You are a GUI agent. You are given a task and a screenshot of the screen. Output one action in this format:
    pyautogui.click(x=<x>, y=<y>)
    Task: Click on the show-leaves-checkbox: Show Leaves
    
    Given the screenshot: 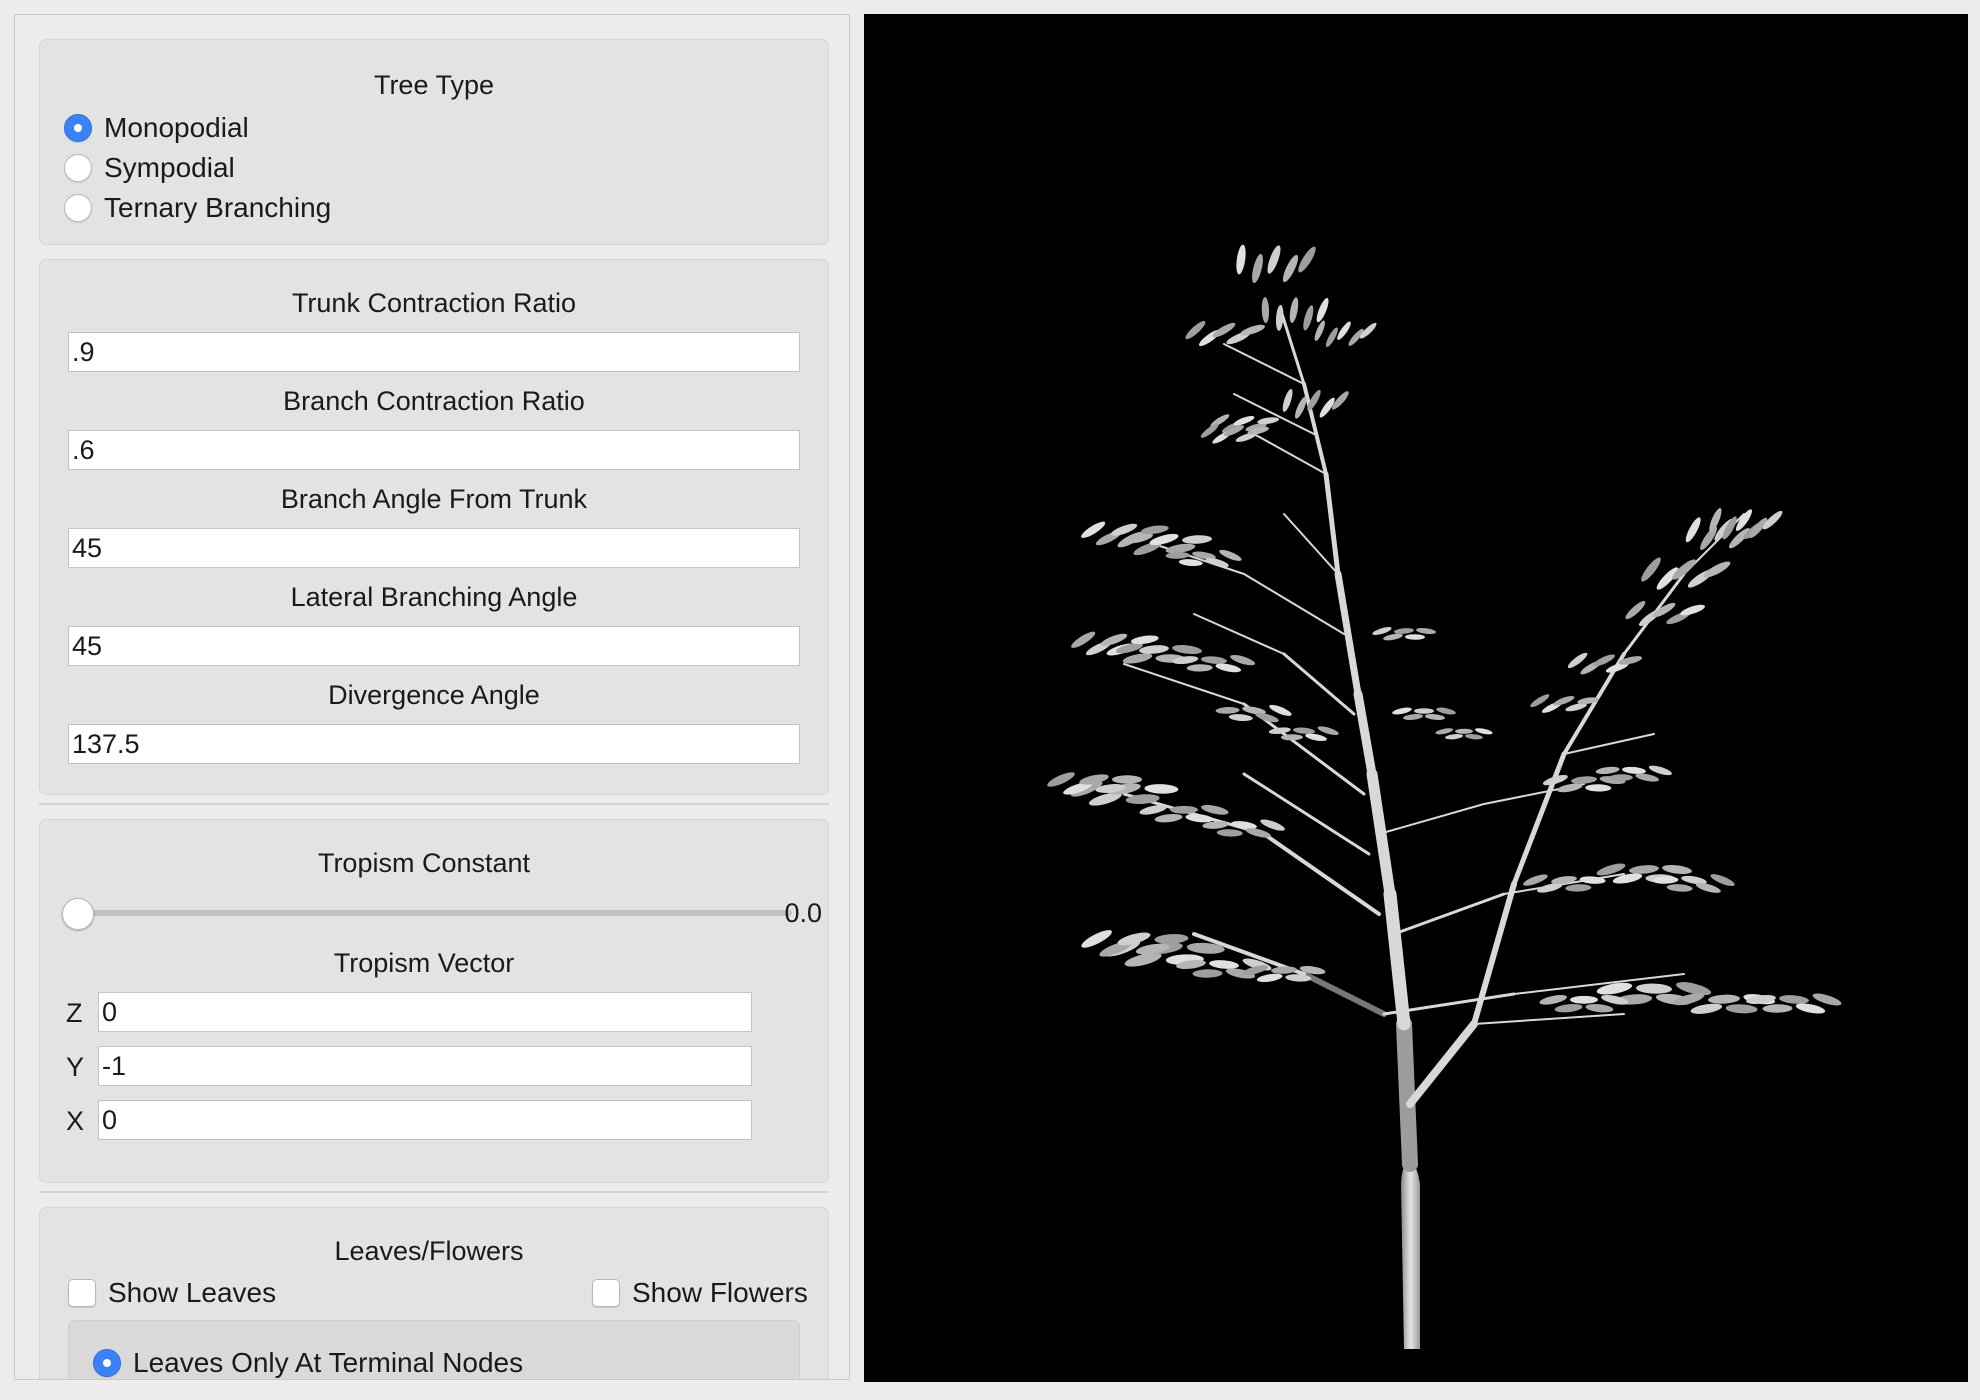 What is the action you would take?
    pyautogui.click(x=172, y=1293)
    